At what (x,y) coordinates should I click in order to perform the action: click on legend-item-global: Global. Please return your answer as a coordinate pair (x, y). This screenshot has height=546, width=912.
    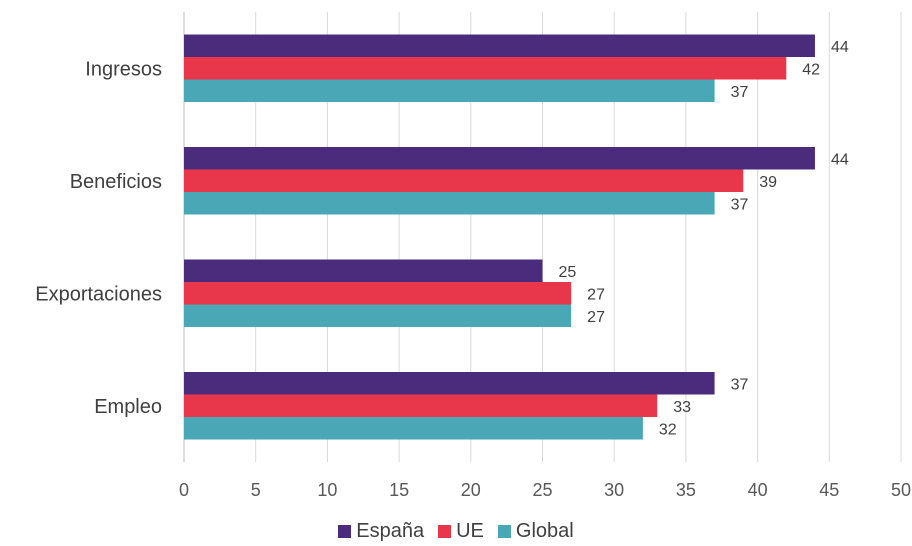
    Looking at the image, I should click on (535, 531).